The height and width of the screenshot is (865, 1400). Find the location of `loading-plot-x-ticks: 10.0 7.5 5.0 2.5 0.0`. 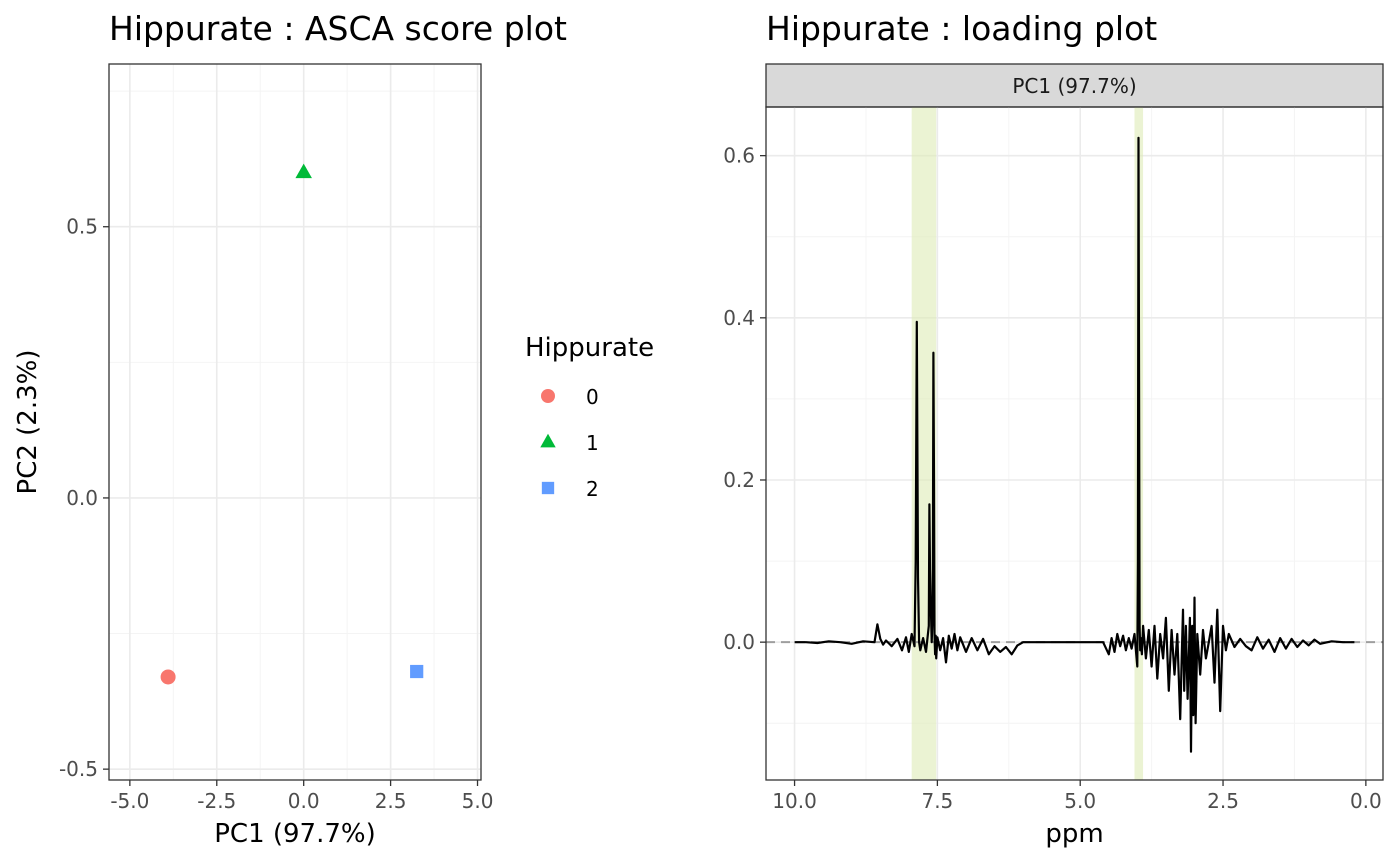

loading-plot-x-ticks: 10.0 7.5 5.0 2.5 0.0 is located at coordinates (1077, 796).